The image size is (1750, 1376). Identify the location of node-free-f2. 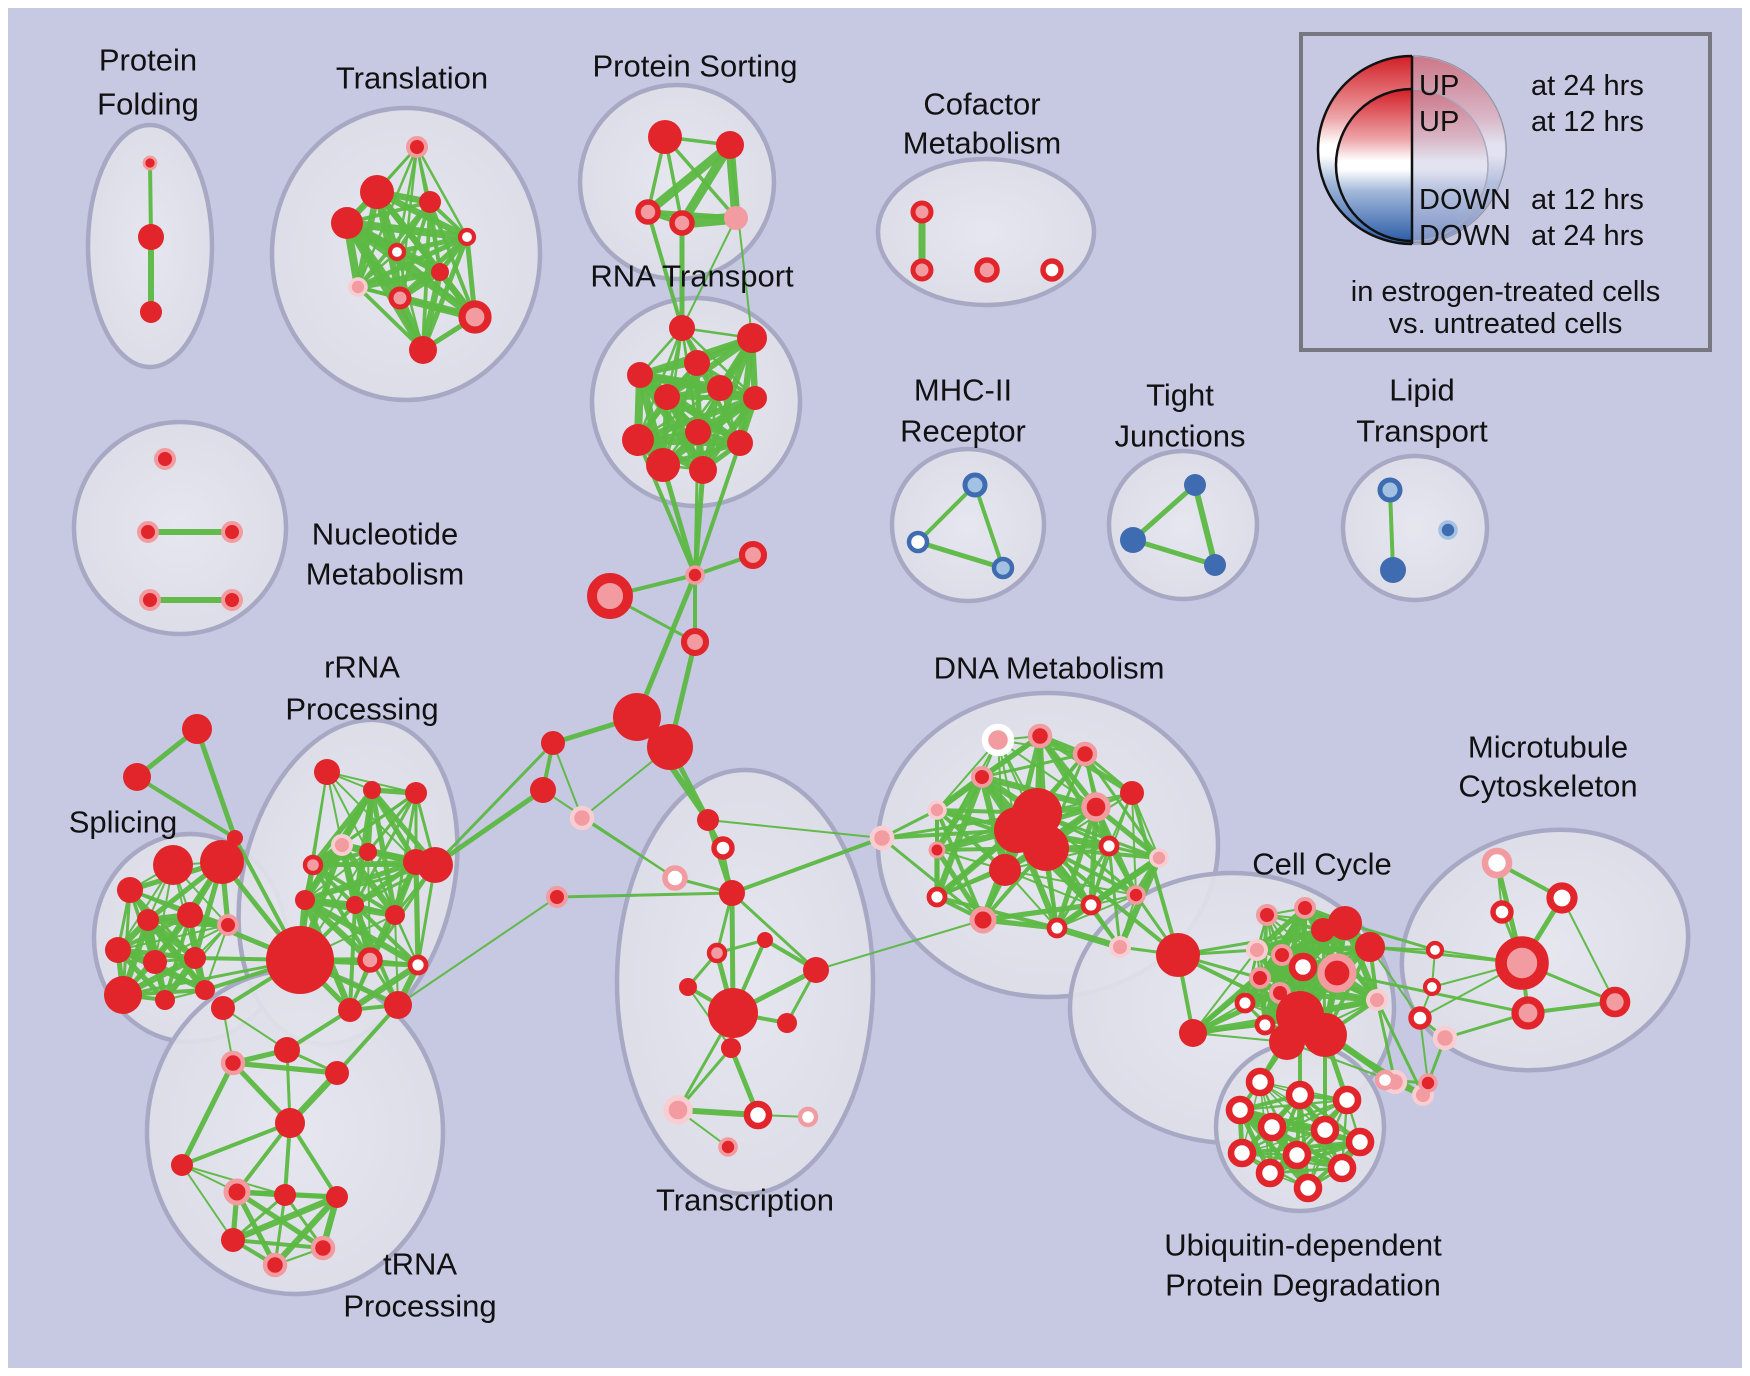
(235, 838).